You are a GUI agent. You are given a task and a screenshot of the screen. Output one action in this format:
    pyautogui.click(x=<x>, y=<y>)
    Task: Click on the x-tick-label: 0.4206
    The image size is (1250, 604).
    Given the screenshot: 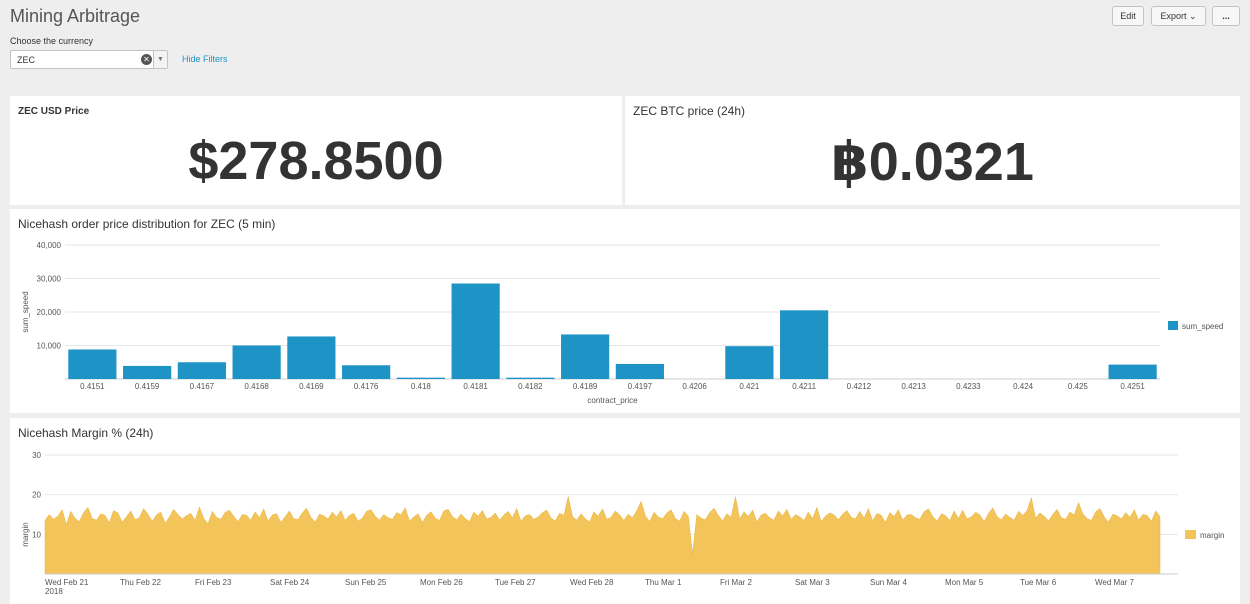 What is the action you would take?
    pyautogui.click(x=694, y=386)
    